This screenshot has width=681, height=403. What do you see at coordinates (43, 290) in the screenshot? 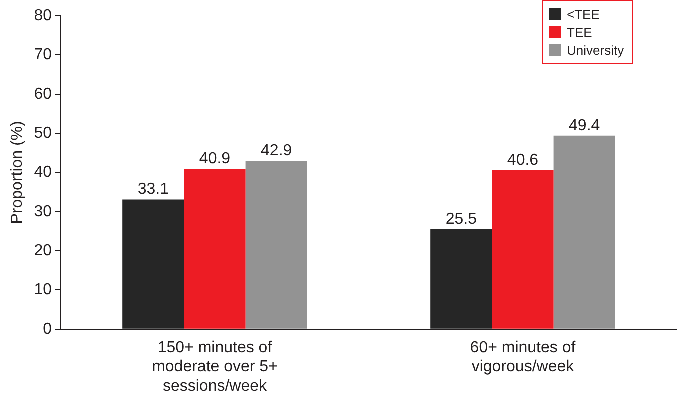
I see `y-tick-label: 10` at bounding box center [43, 290].